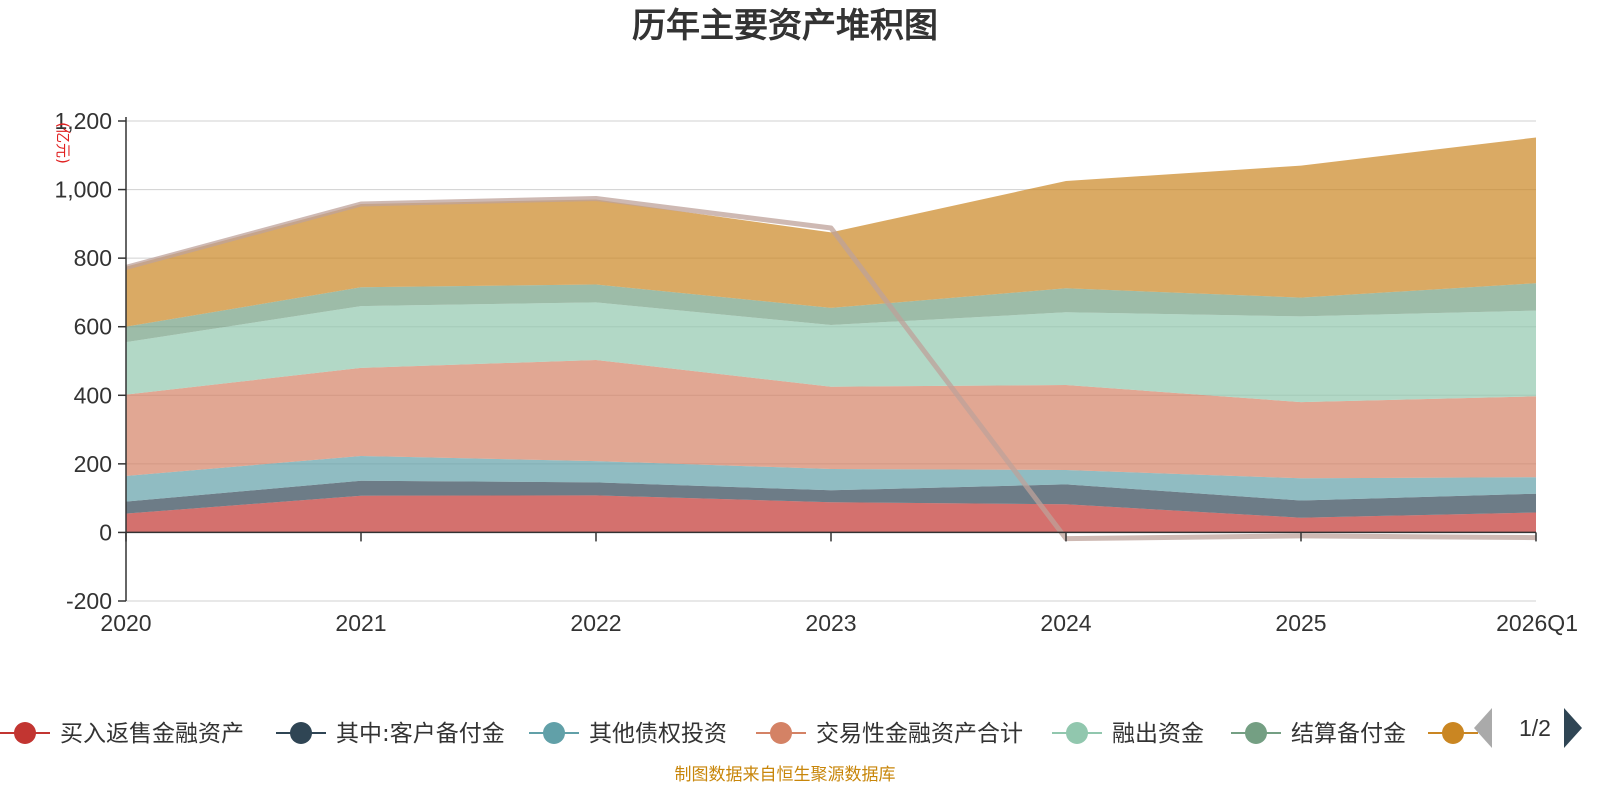 This screenshot has width=1600, height=800. What do you see at coordinates (595, 623) in the screenshot?
I see `x-tick-label: 2022` at bounding box center [595, 623].